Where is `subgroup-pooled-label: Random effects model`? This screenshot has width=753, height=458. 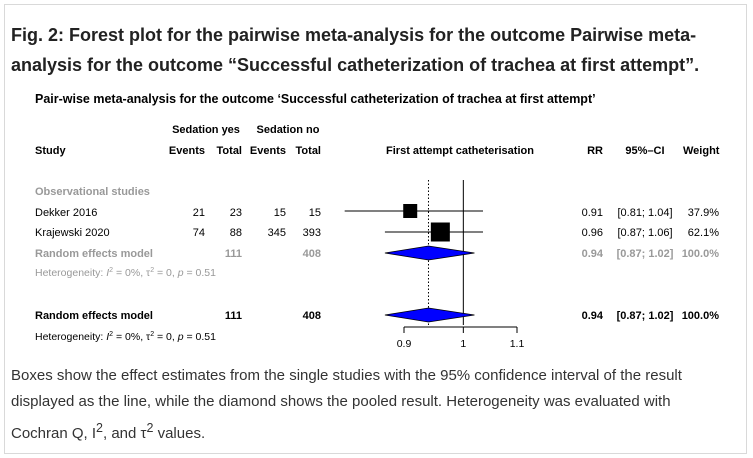
subgroup-pooled-label: Random effects model is located at coordinates (94, 254).